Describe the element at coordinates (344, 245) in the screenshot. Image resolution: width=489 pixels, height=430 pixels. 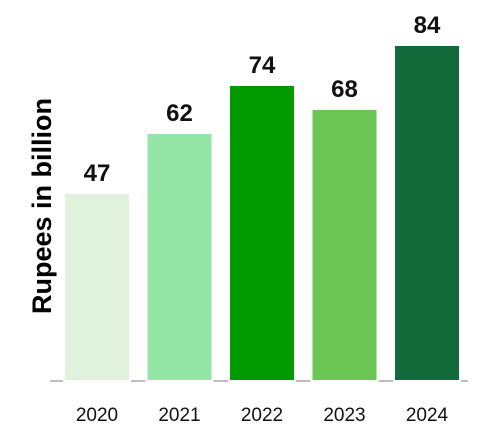
I see `bar-2023` at that location.